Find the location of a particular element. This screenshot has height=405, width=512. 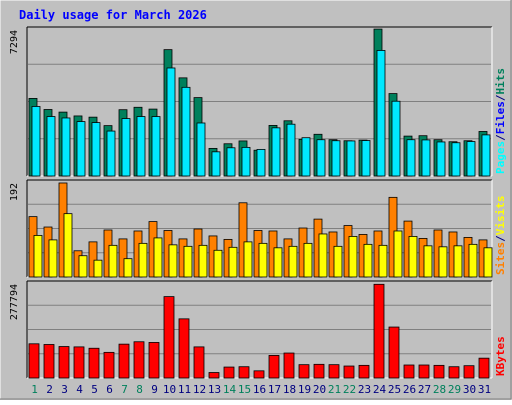

x-tick-label-2: 2 is located at coordinates (49, 389).